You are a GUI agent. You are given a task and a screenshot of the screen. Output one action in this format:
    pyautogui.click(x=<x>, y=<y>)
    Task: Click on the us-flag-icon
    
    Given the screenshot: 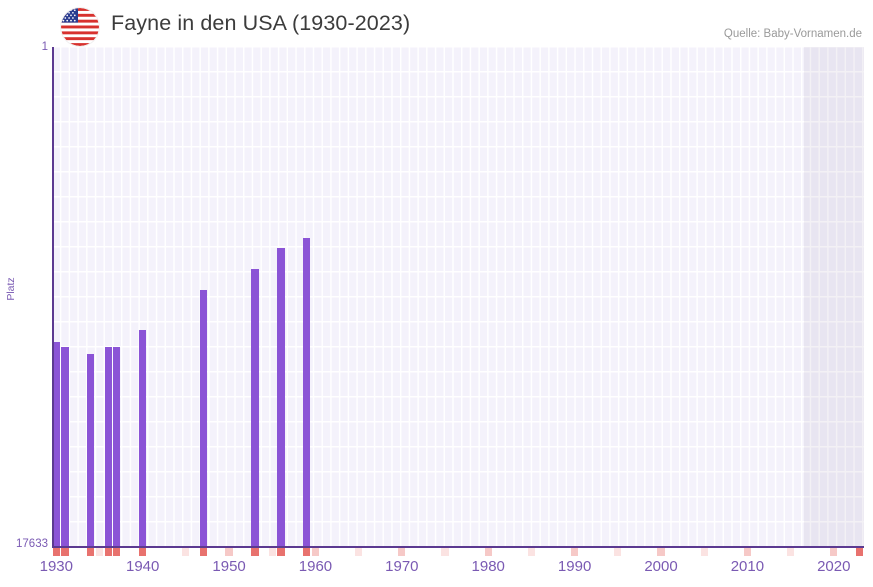 What is the action you would take?
    pyautogui.click(x=80, y=27)
    